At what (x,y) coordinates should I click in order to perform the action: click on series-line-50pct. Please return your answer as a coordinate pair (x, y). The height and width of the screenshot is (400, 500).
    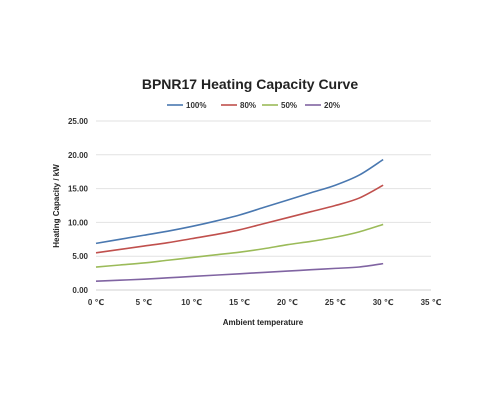
    Looking at the image, I should click on (239, 245).